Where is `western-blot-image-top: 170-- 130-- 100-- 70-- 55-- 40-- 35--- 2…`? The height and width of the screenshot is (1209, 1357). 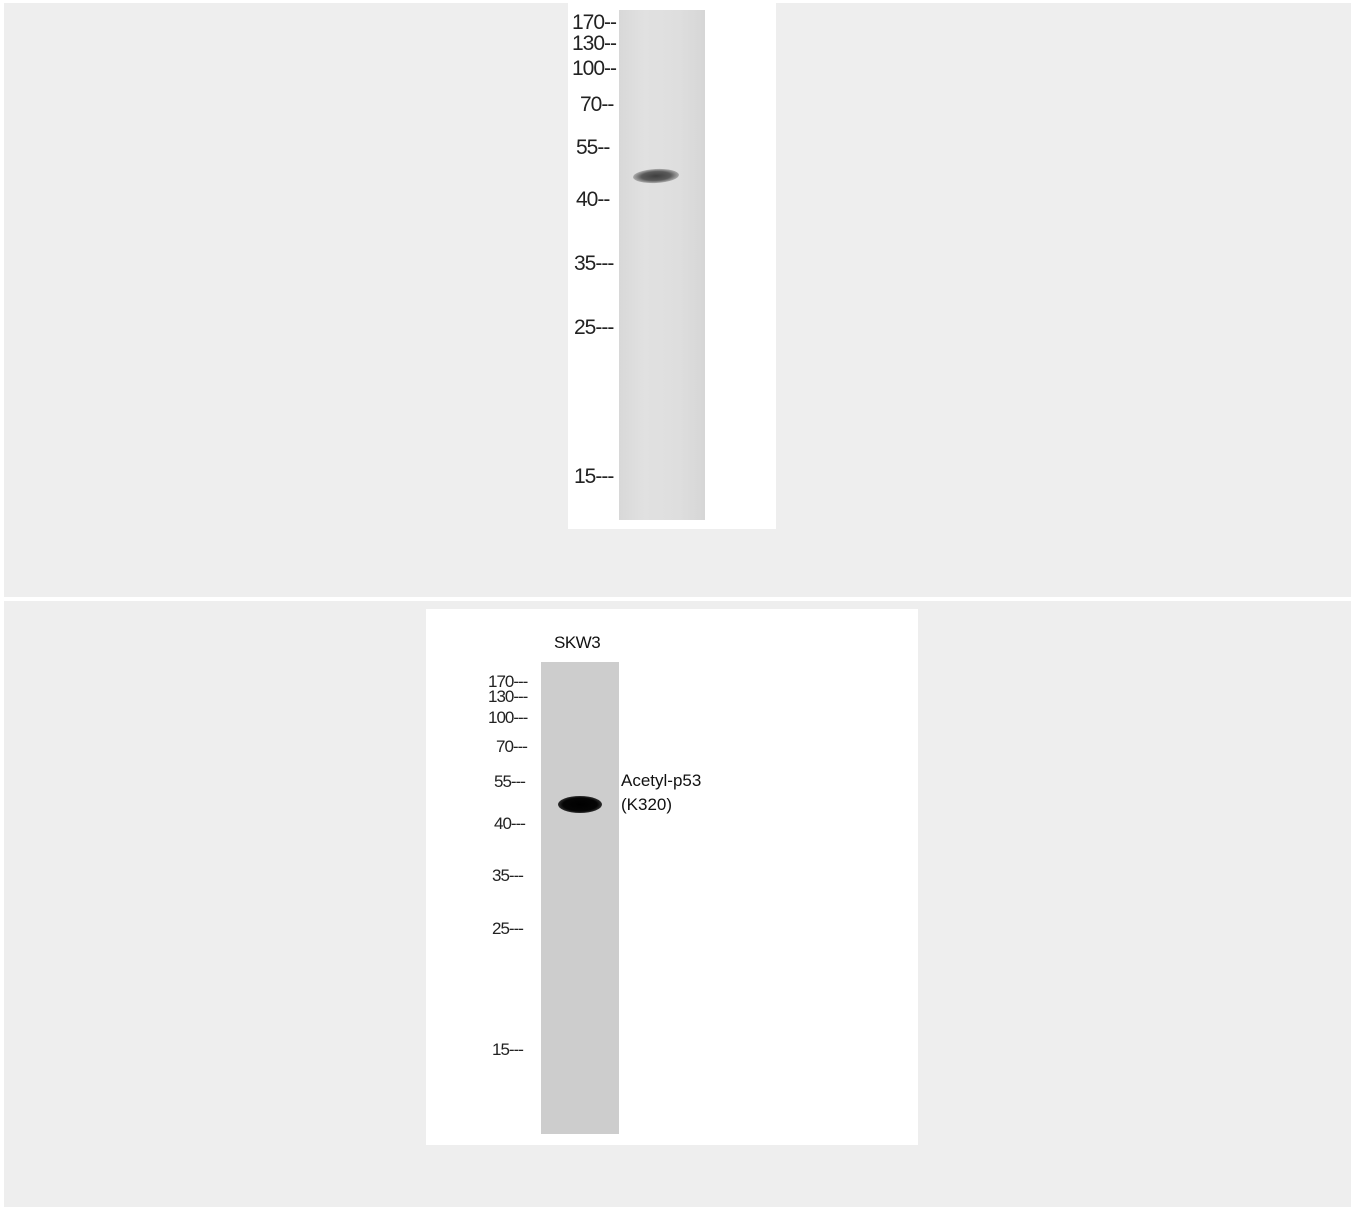 western-blot-image-top: 170-- 130-- 100-- 70-- 55-- 40-- 35--- 2… is located at coordinates (672, 266).